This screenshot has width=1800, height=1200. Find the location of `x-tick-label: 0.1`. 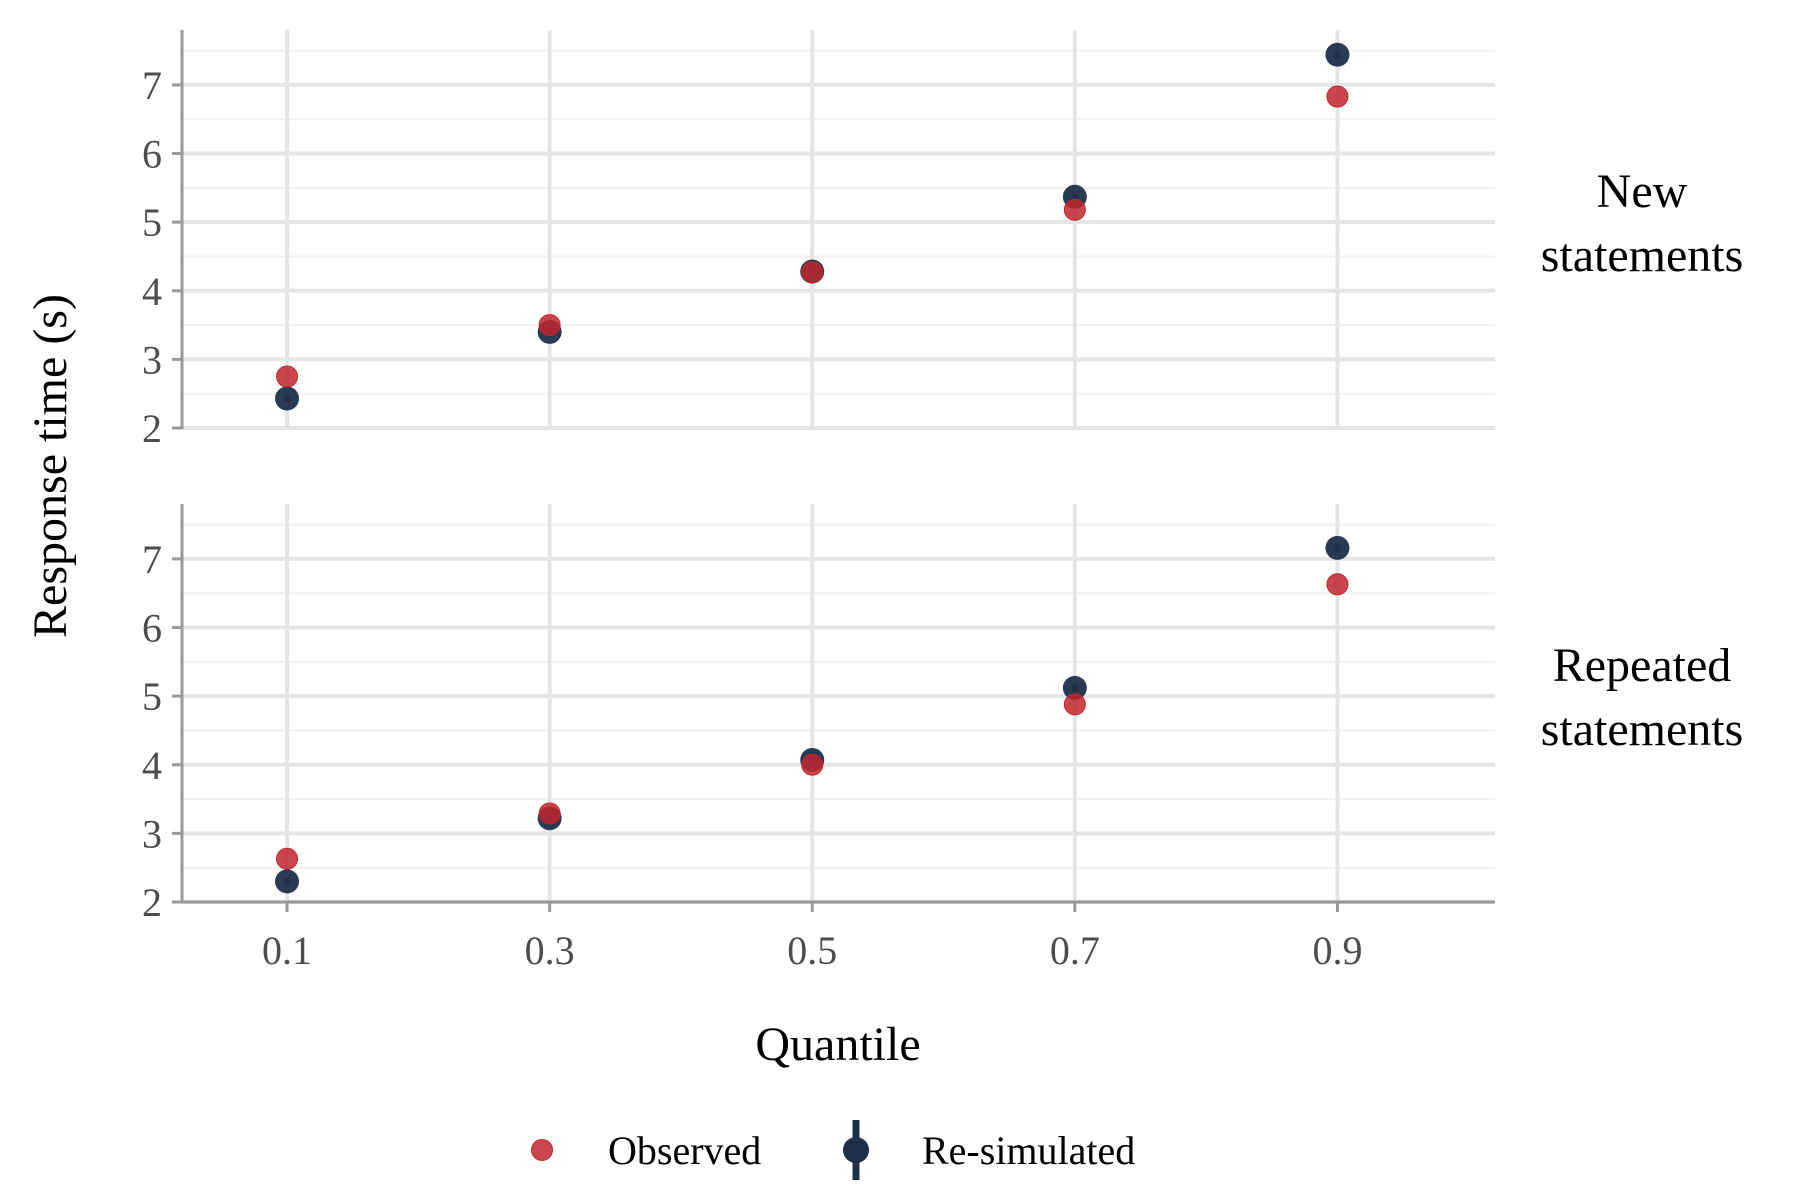

x-tick-label: 0.1 is located at coordinates (287, 950).